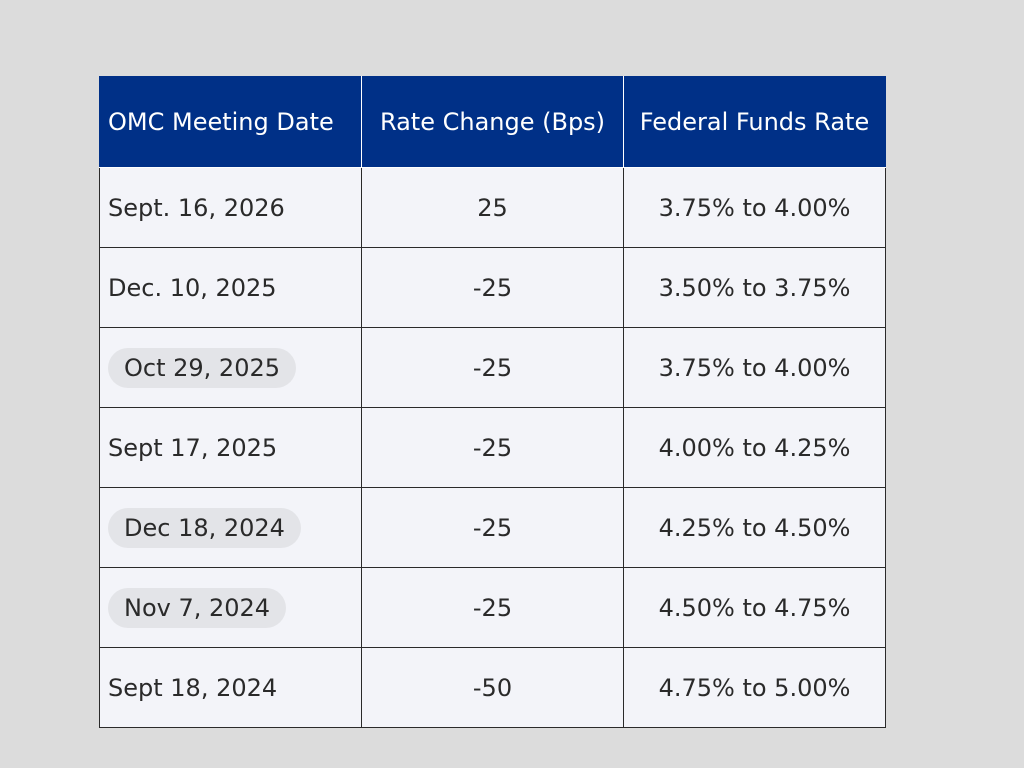 This screenshot has height=768, width=1024. I want to click on table-row: Dec 18, 2024 -25 4.25% to 4.50%, so click(492, 527).